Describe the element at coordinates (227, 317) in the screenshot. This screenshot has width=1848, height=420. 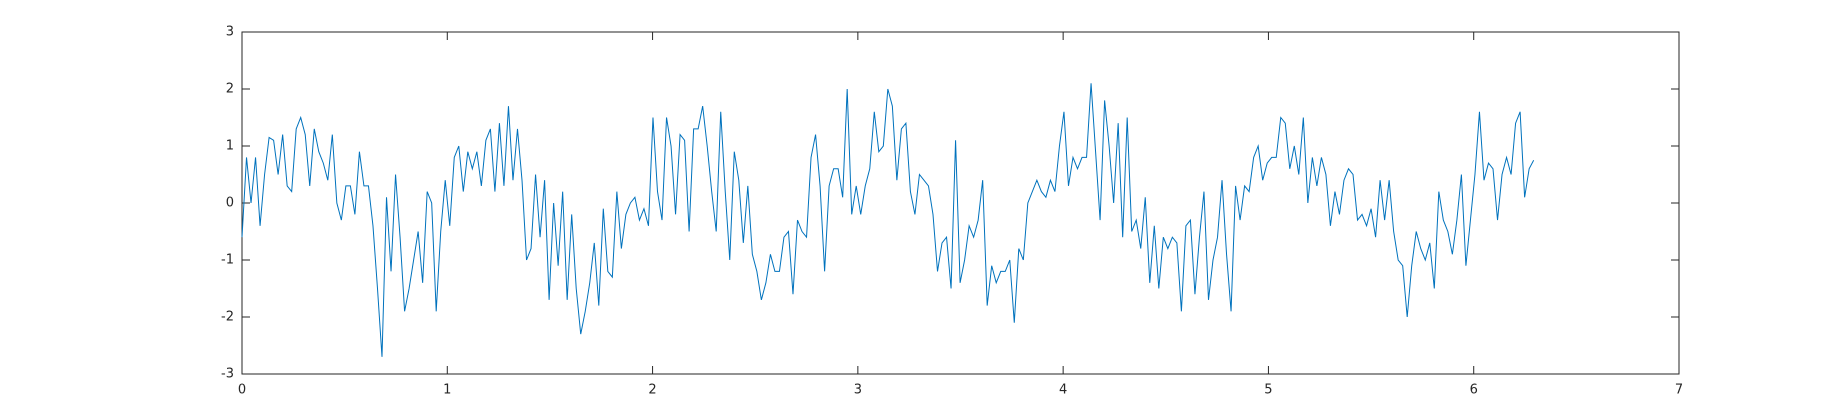
I see `y-tick-label: -2` at that location.